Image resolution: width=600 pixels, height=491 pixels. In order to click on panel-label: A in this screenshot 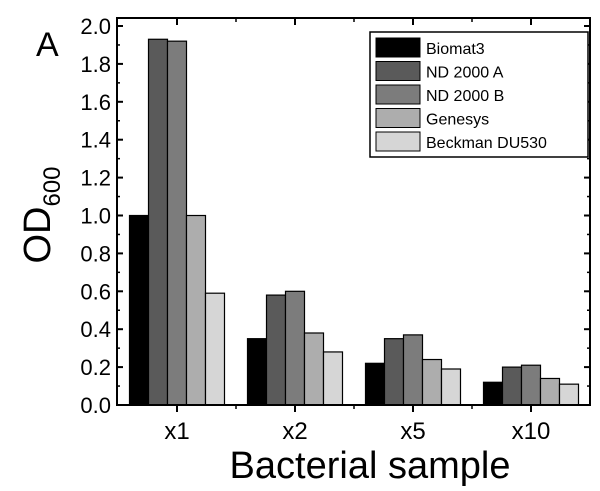, I will do `click(47, 45)`.